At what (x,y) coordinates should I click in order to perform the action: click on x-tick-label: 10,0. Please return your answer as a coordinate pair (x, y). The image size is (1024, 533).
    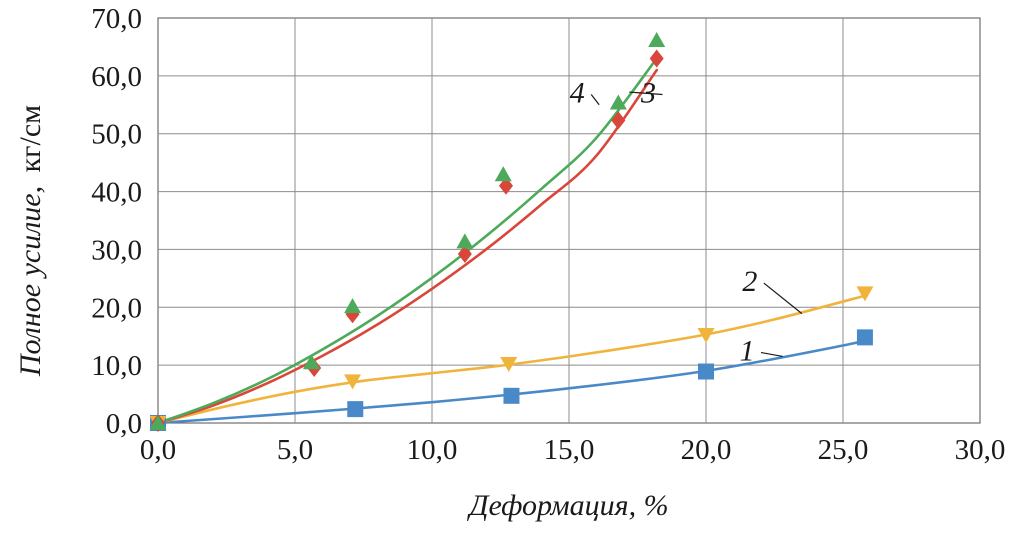
    Looking at the image, I should click on (432, 450).